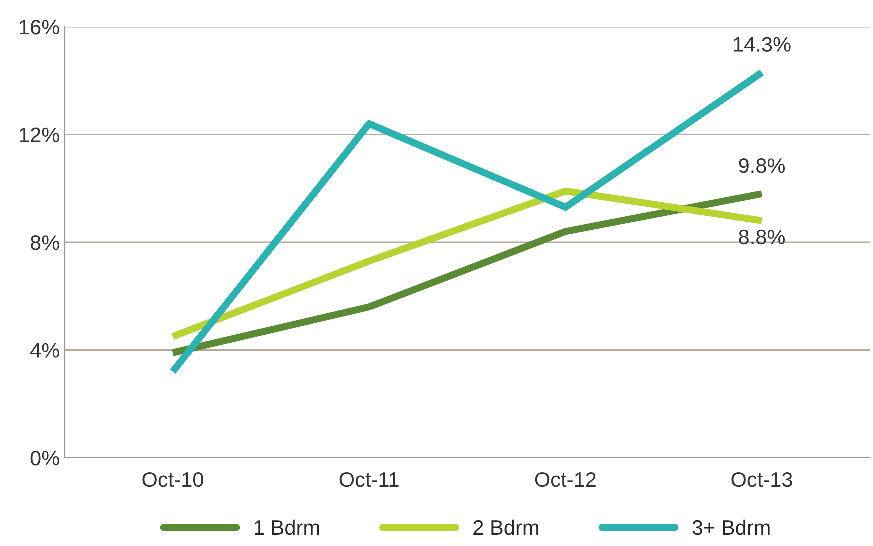 The height and width of the screenshot is (546, 873). I want to click on y-tick-label: 8%, so click(45, 243).